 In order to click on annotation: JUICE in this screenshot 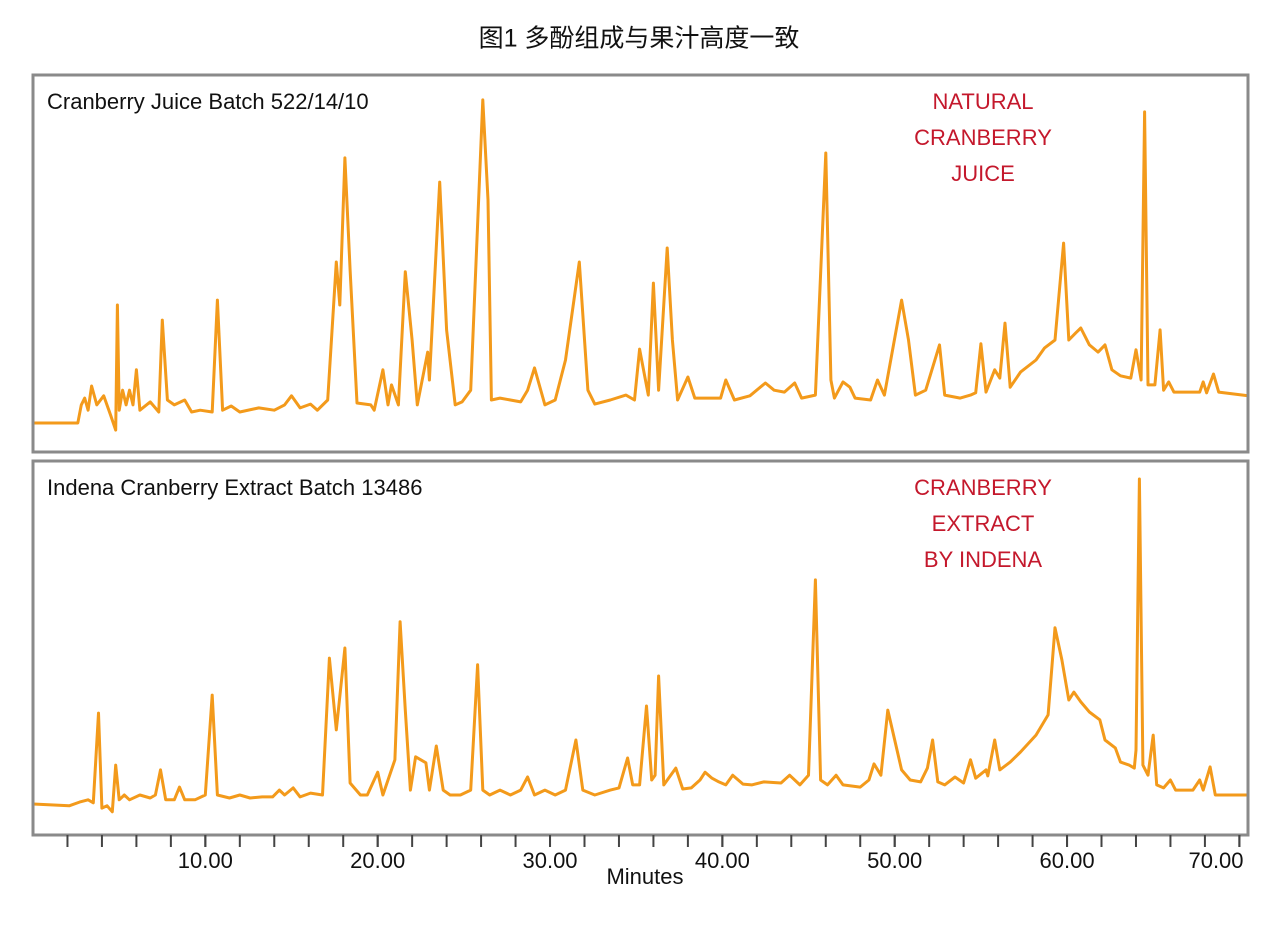, I will do `click(983, 173)`.